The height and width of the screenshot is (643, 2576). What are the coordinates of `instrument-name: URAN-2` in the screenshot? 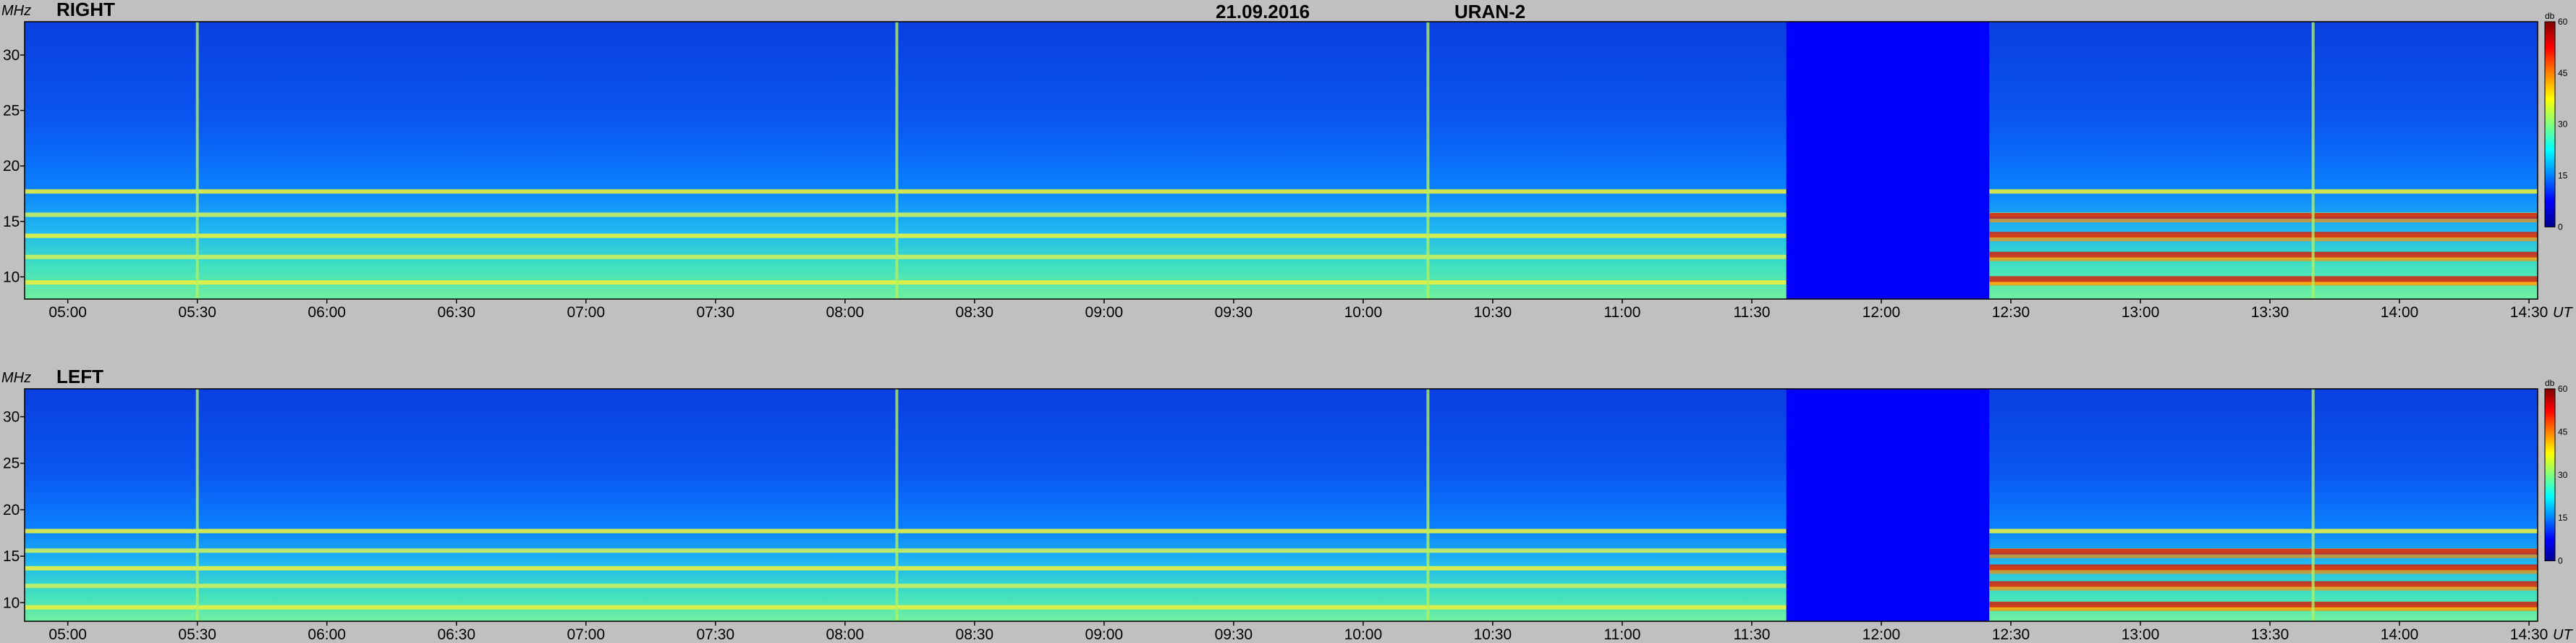 It's located at (1489, 11).